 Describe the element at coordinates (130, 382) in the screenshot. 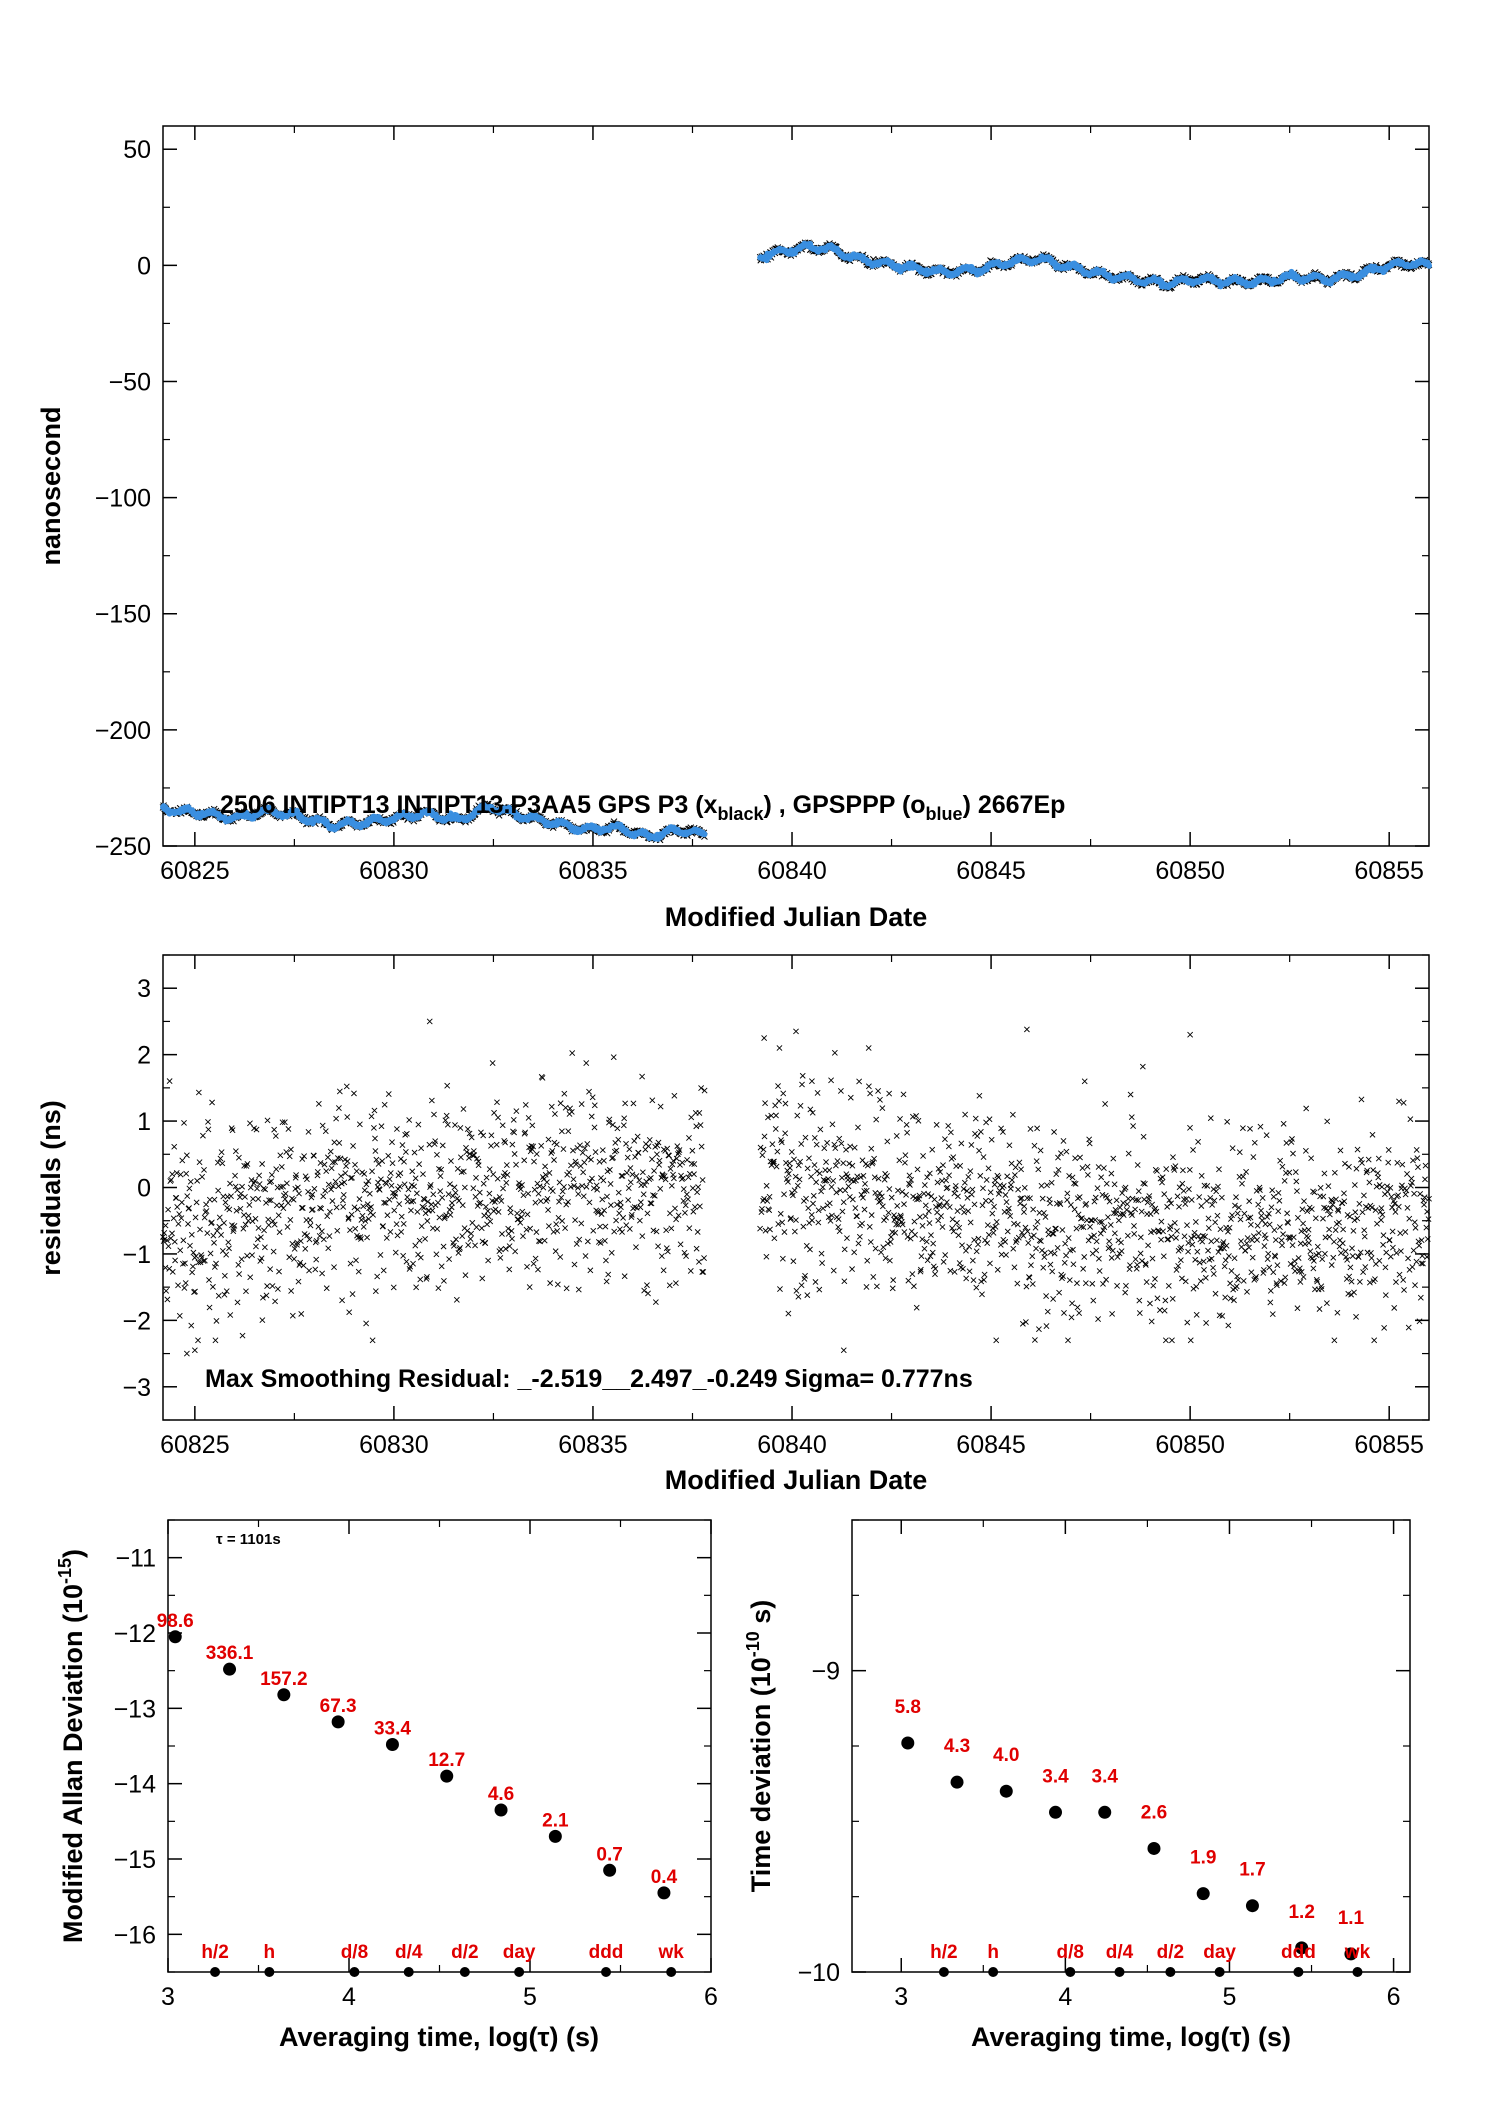

I see `offset-ytick-label: −50` at that location.